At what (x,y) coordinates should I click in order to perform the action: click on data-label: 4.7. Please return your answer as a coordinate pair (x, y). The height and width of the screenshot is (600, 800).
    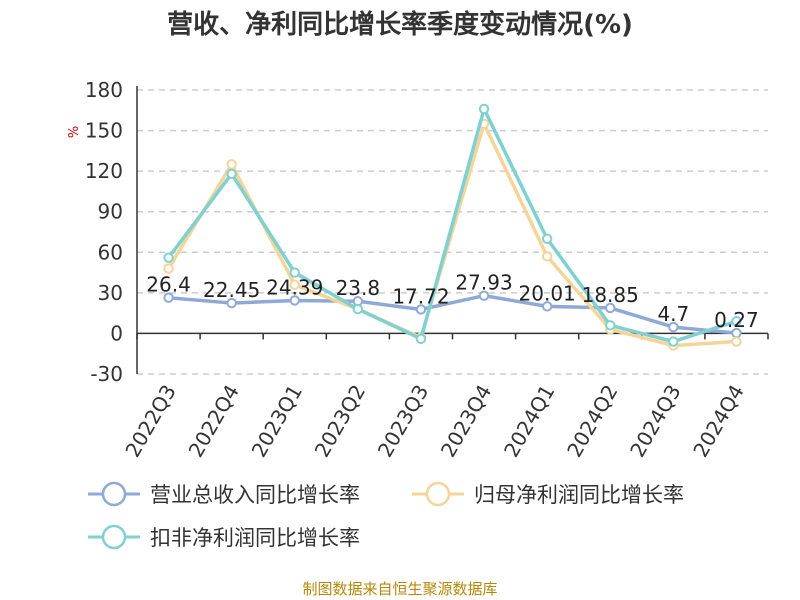
    Looking at the image, I should click on (673, 314).